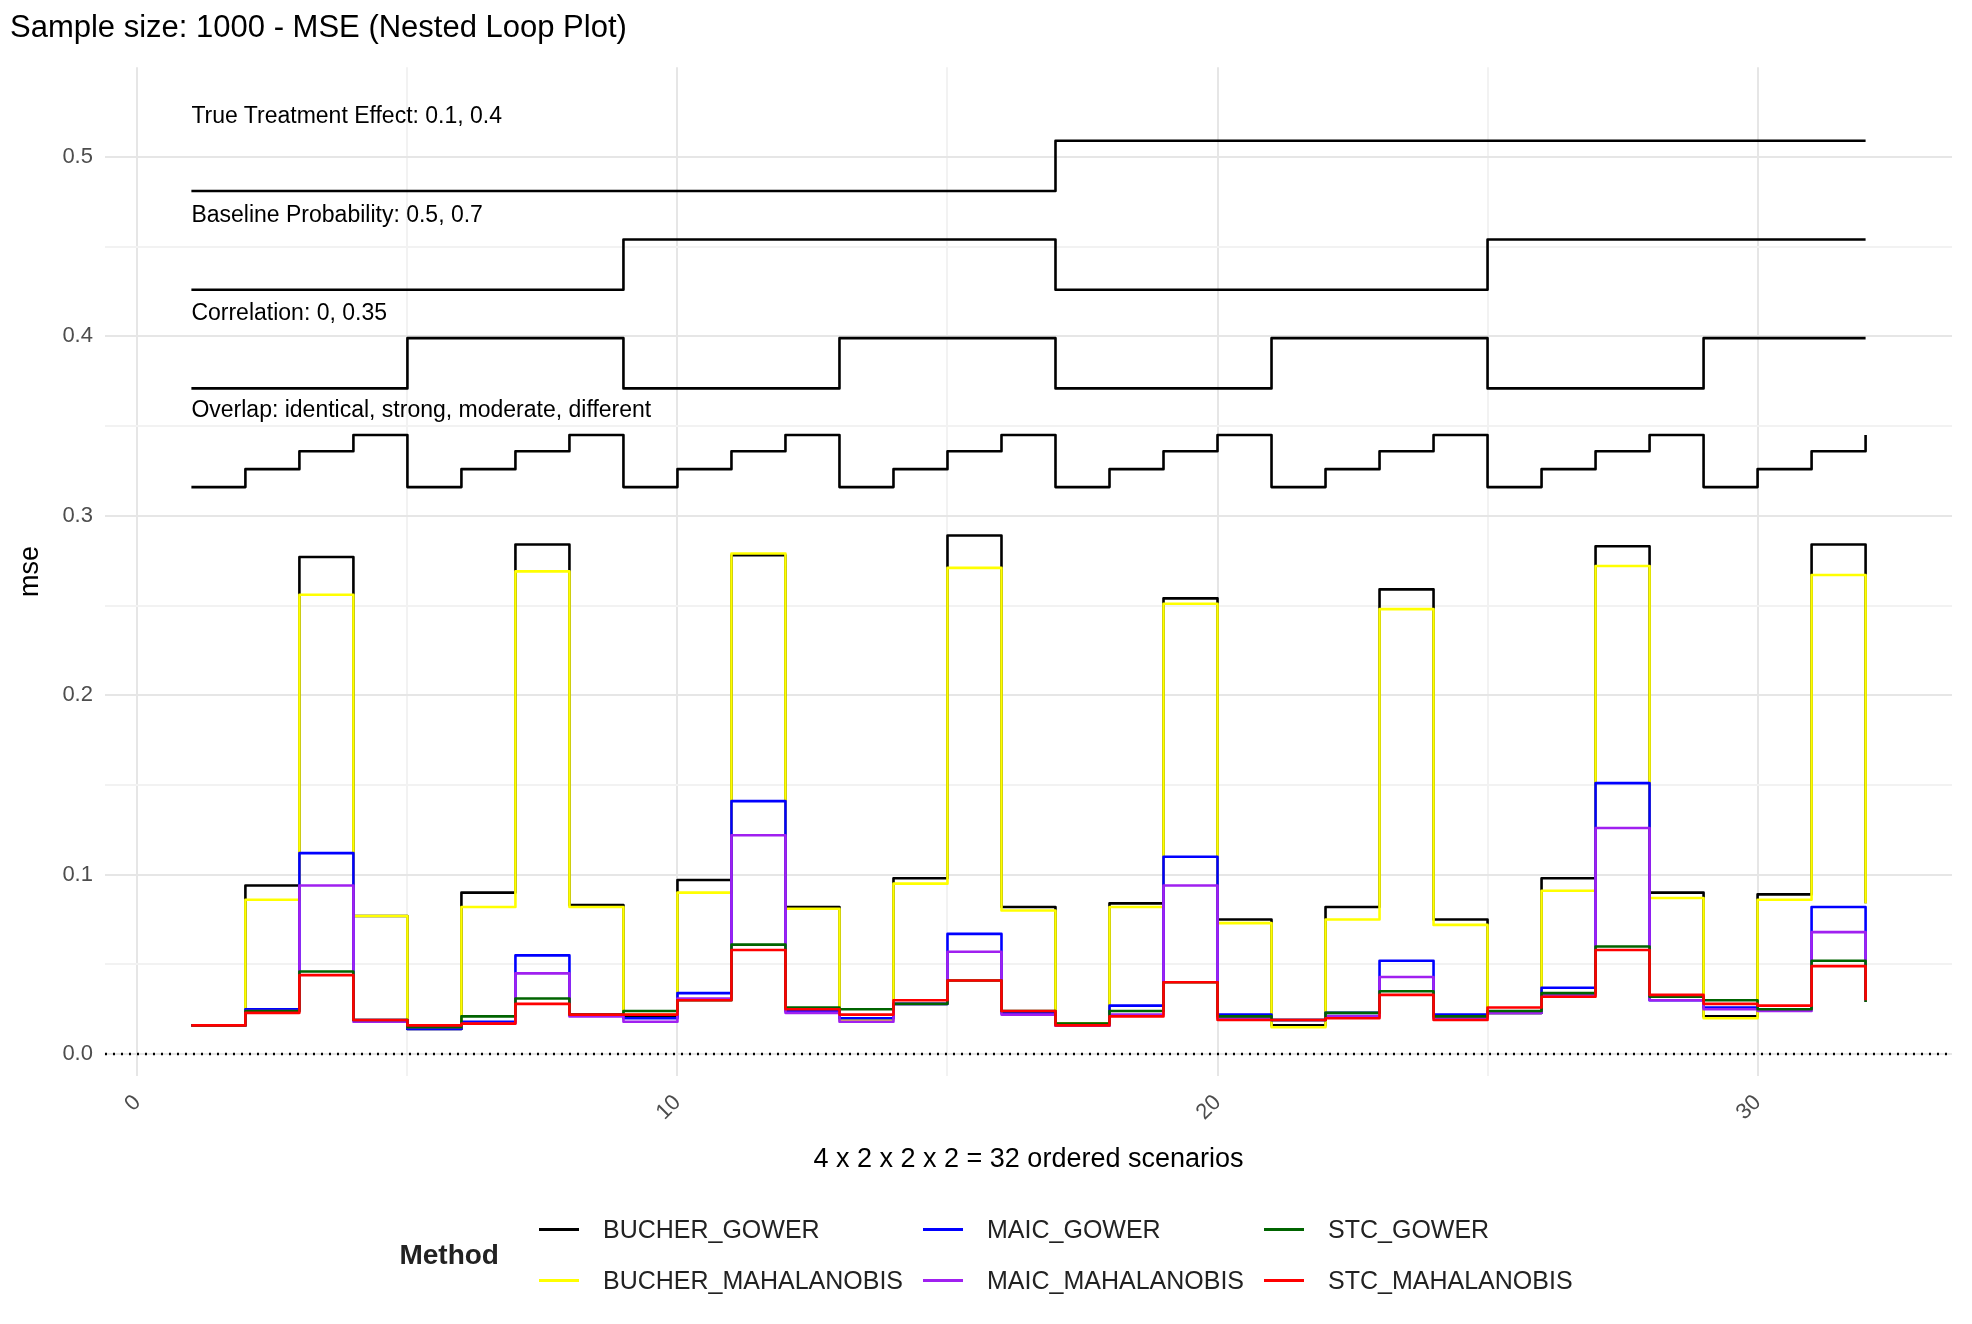  What do you see at coordinates (1450, 1280) in the screenshot?
I see `legend-label: STC_MAHALANOBIS` at bounding box center [1450, 1280].